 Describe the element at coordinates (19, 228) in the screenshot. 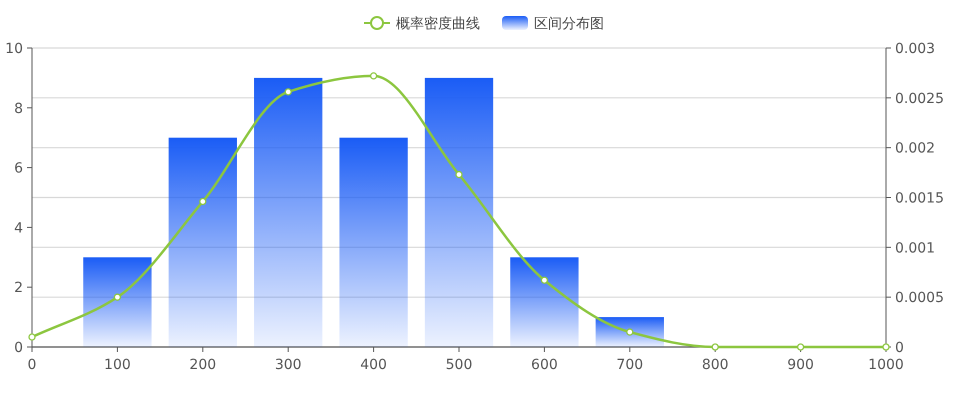

I see `y-tick-label: 4` at that location.